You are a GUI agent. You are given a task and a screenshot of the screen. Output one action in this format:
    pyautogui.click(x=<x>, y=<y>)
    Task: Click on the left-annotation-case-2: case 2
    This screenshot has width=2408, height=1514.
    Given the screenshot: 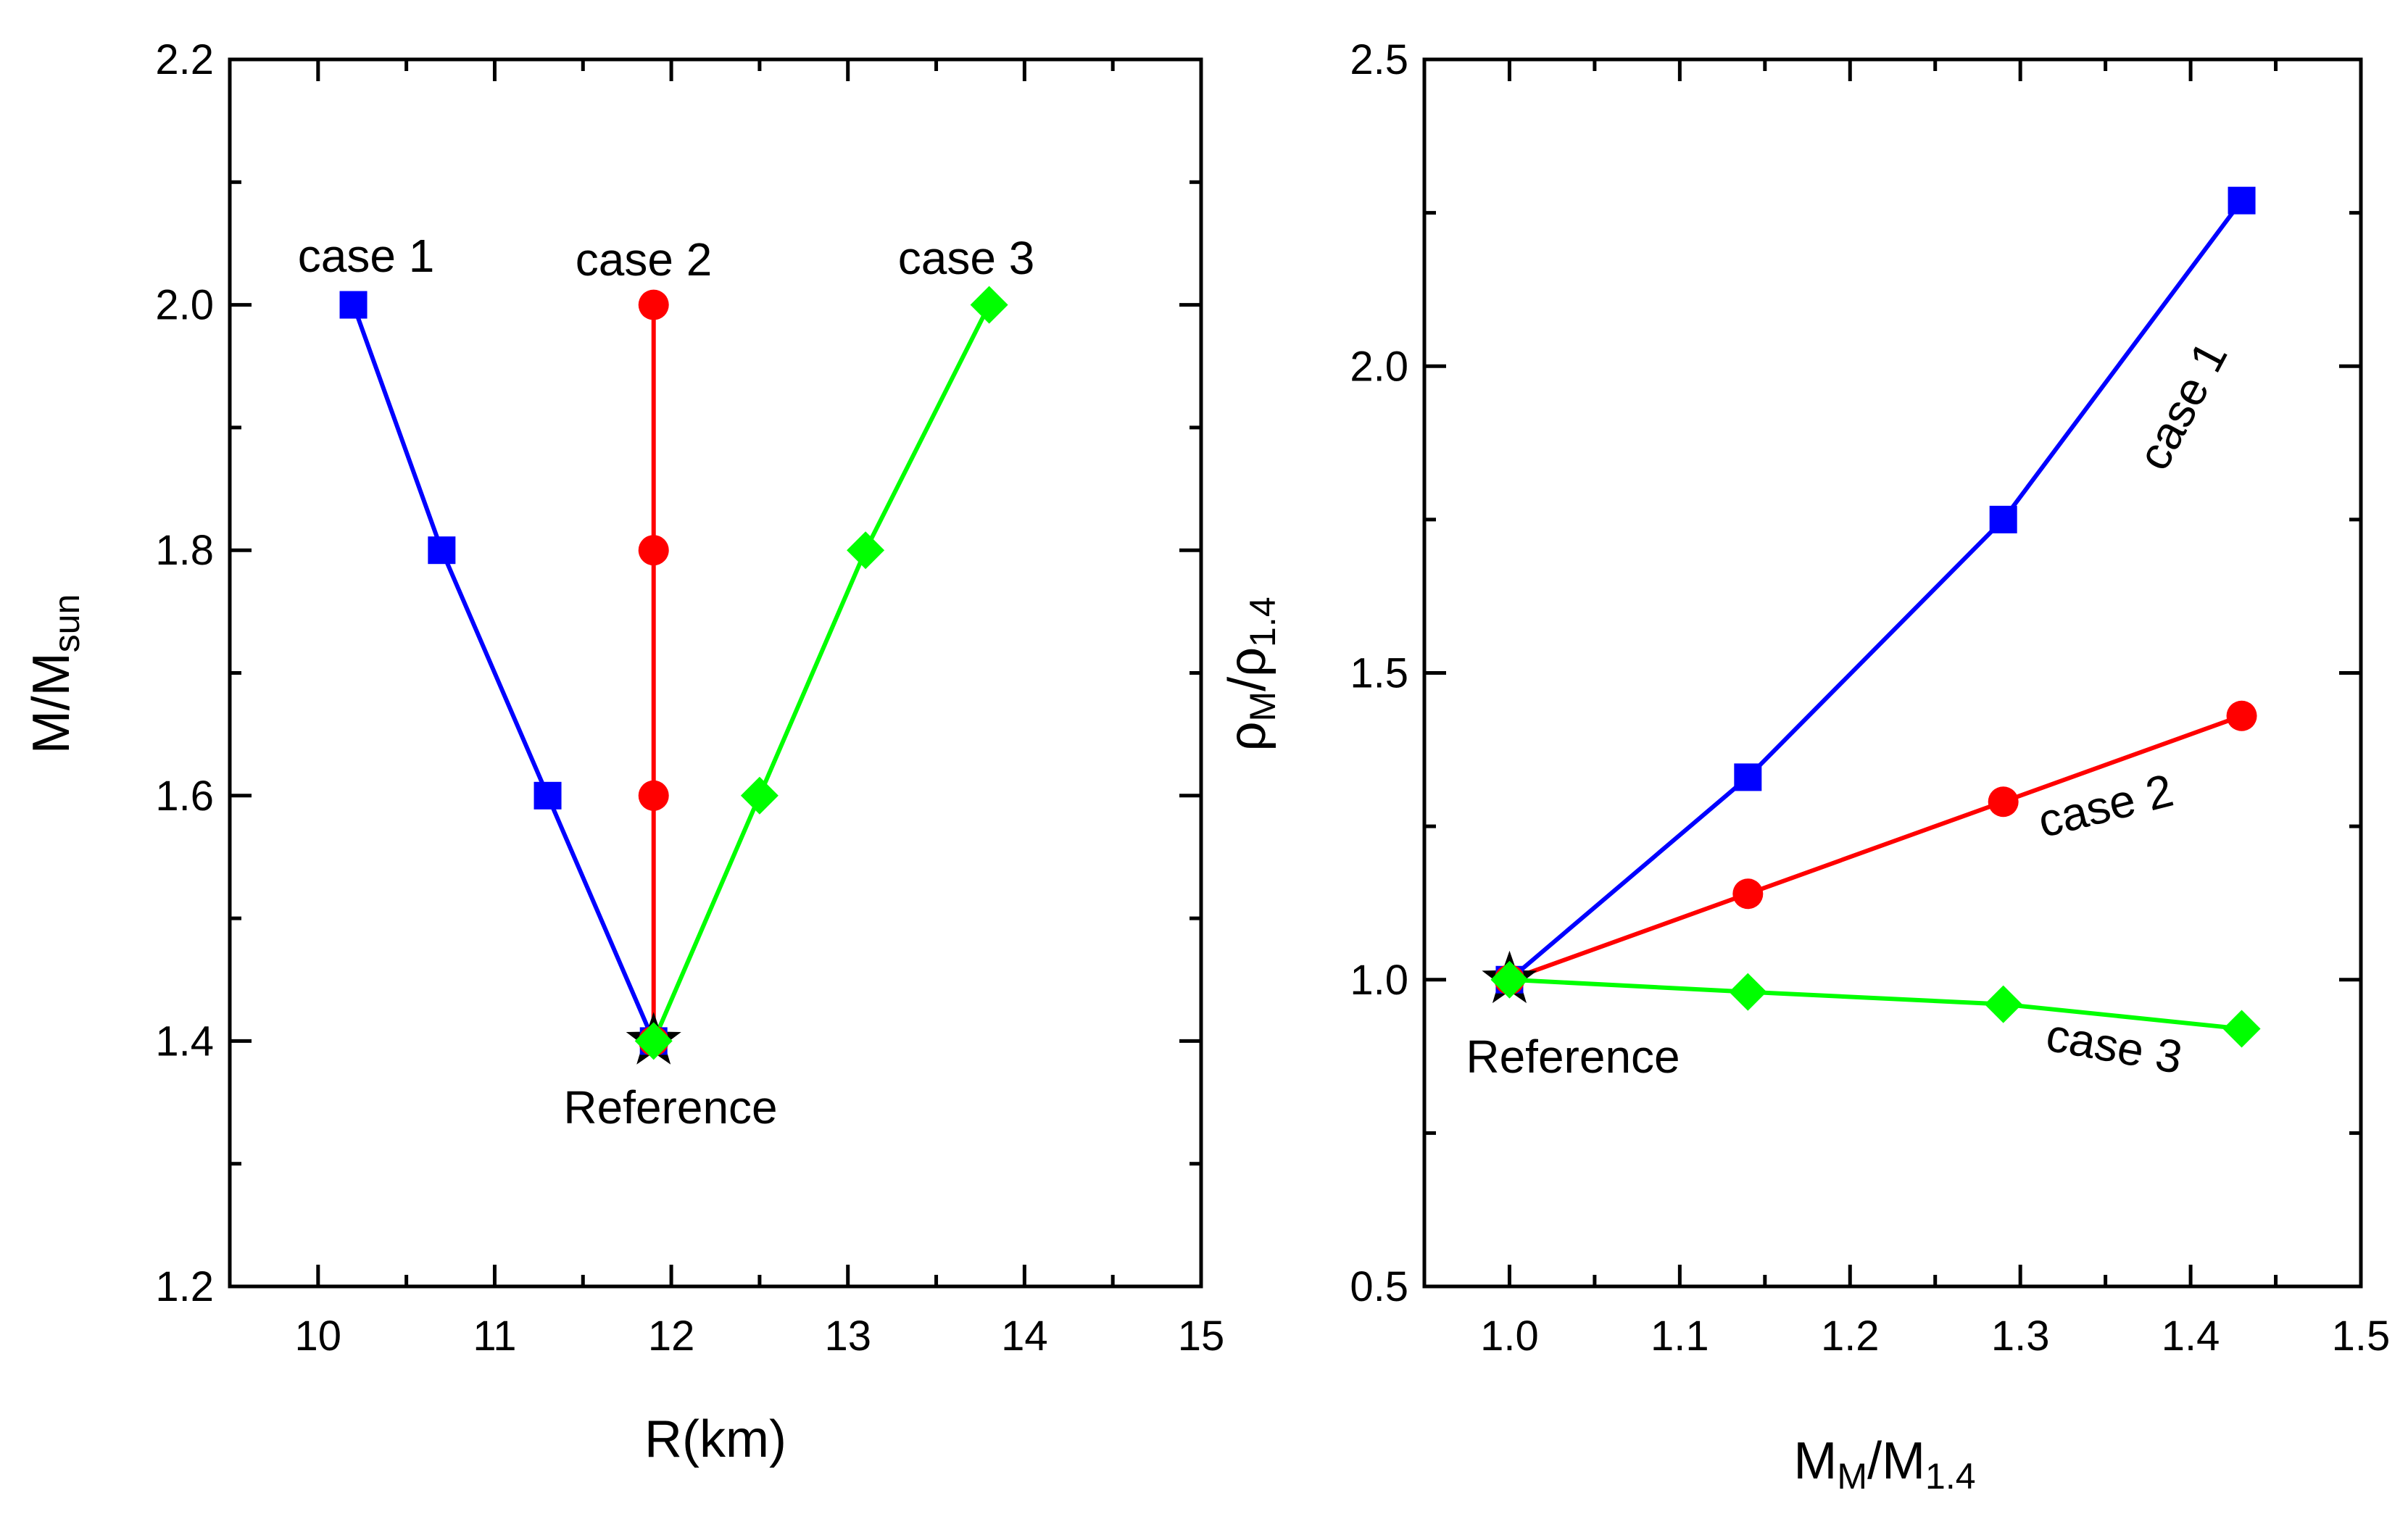 What is the action you would take?
    pyautogui.click(x=644, y=259)
    